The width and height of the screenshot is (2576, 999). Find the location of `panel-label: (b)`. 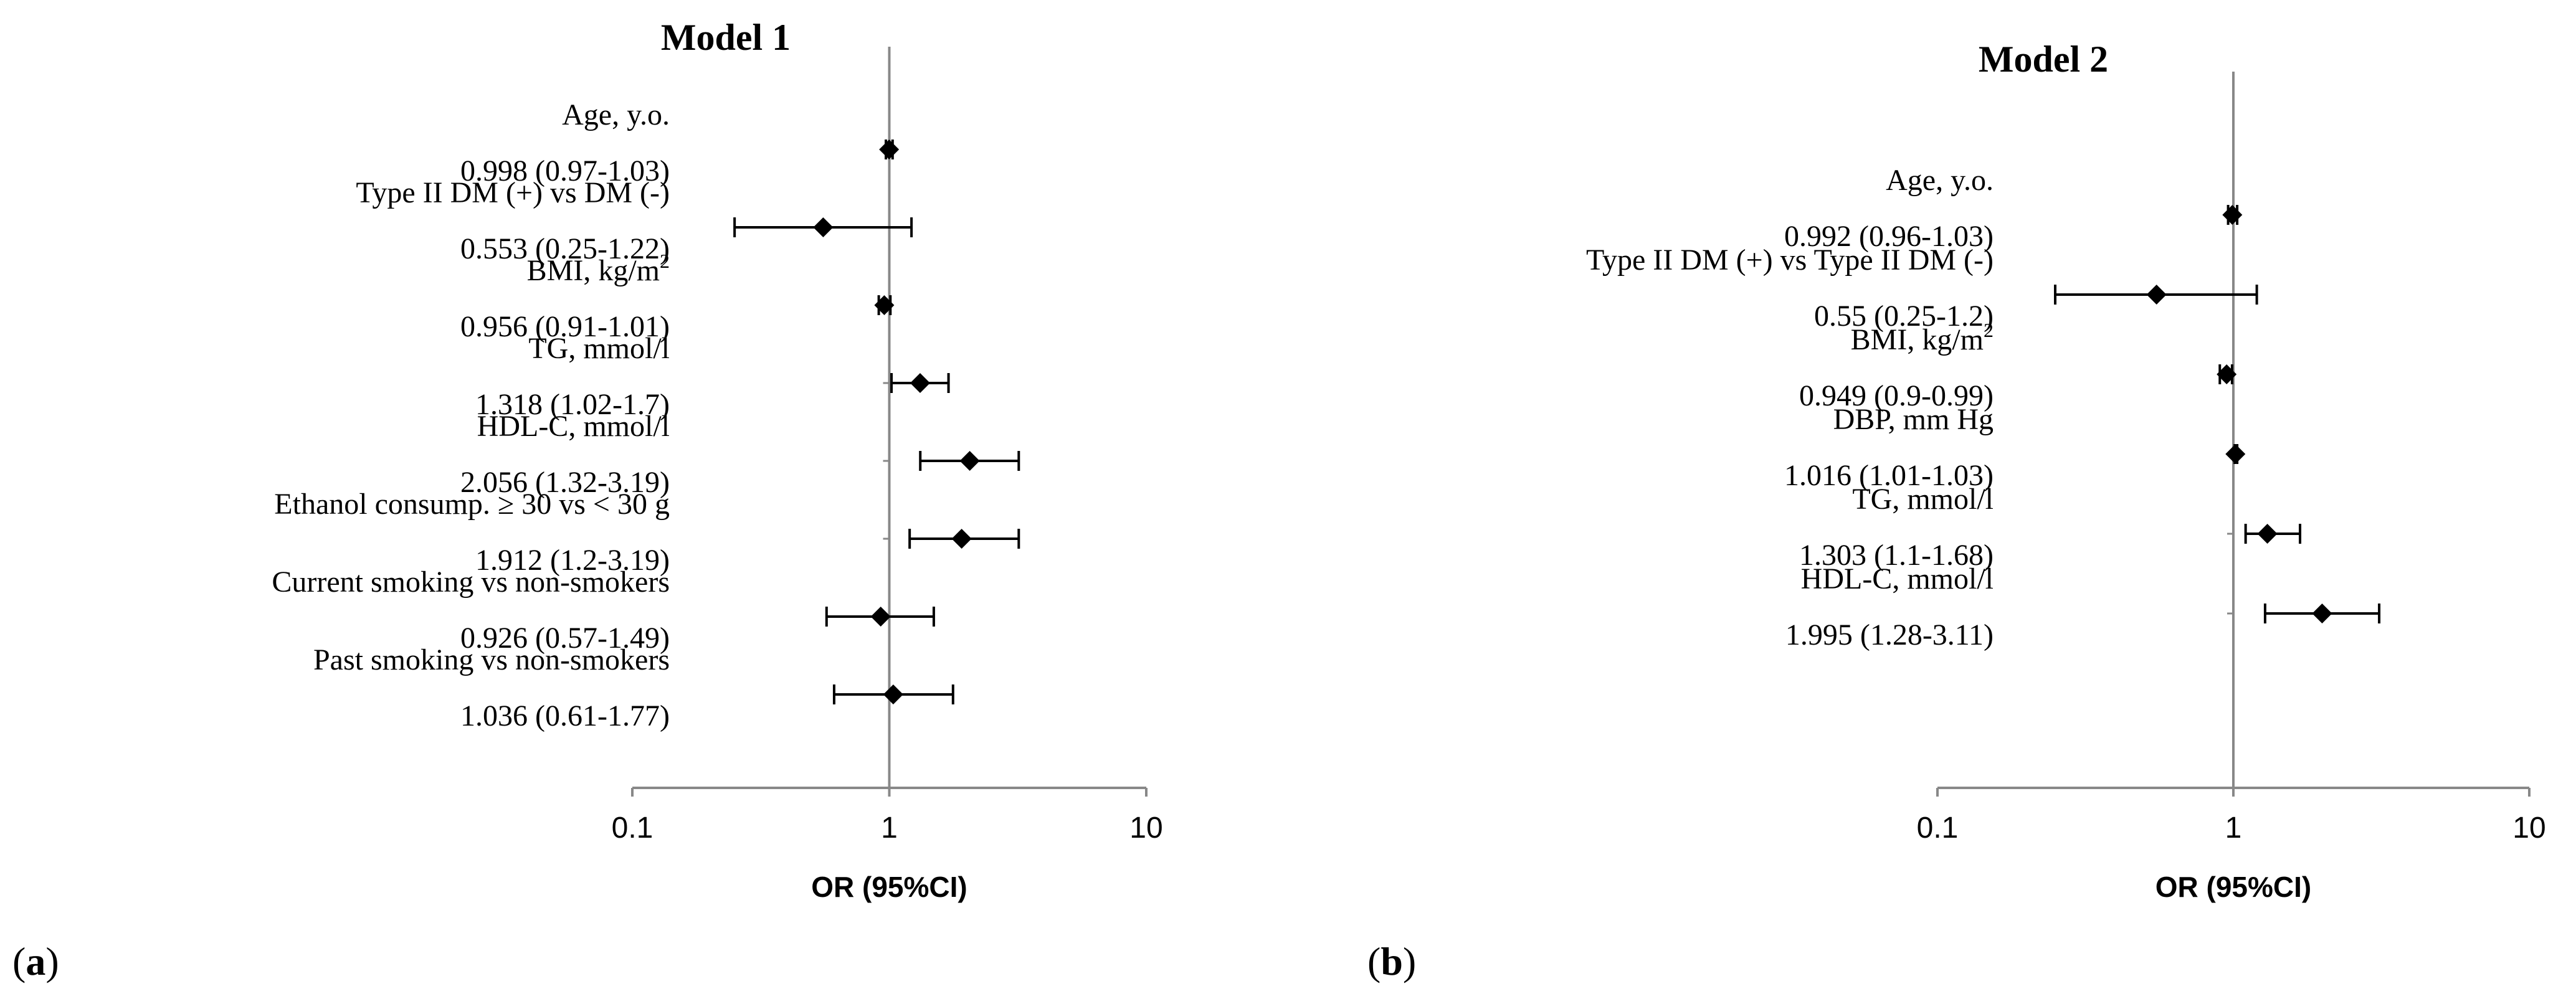

panel-label: (b) is located at coordinates (1391, 961).